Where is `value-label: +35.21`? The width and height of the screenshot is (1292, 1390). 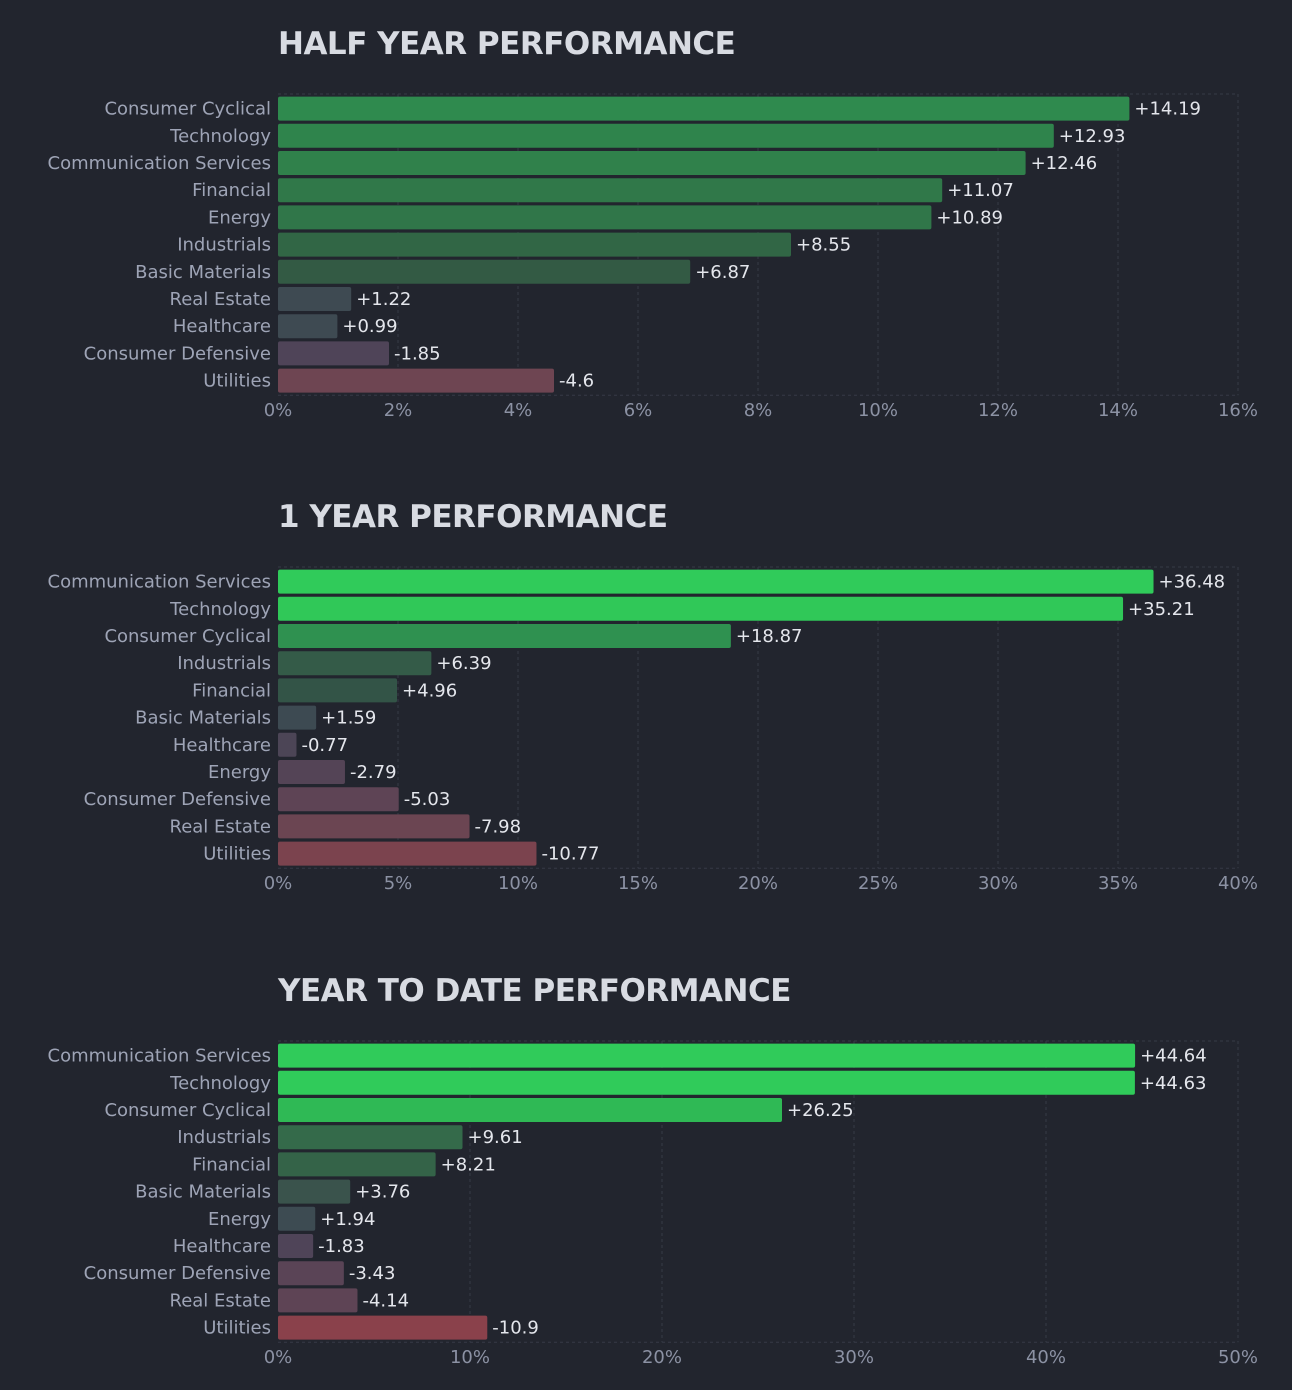 value-label: +35.21 is located at coordinates (1161, 609).